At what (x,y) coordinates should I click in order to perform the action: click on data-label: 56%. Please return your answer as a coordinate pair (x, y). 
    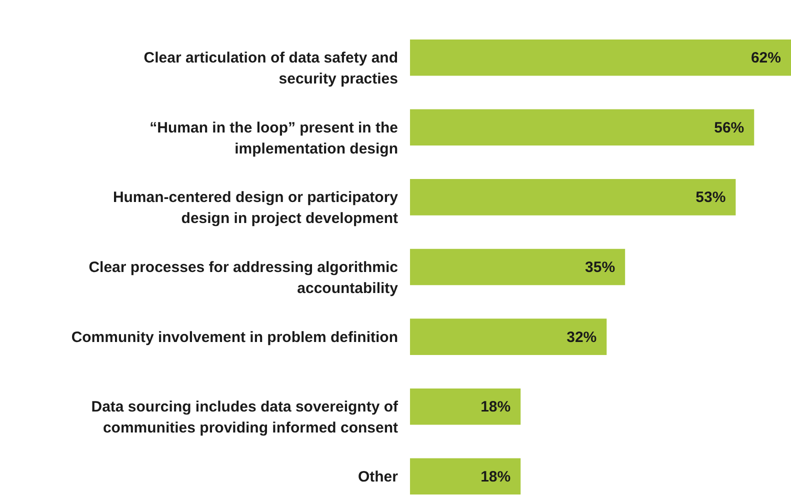
    Looking at the image, I should click on (729, 127).